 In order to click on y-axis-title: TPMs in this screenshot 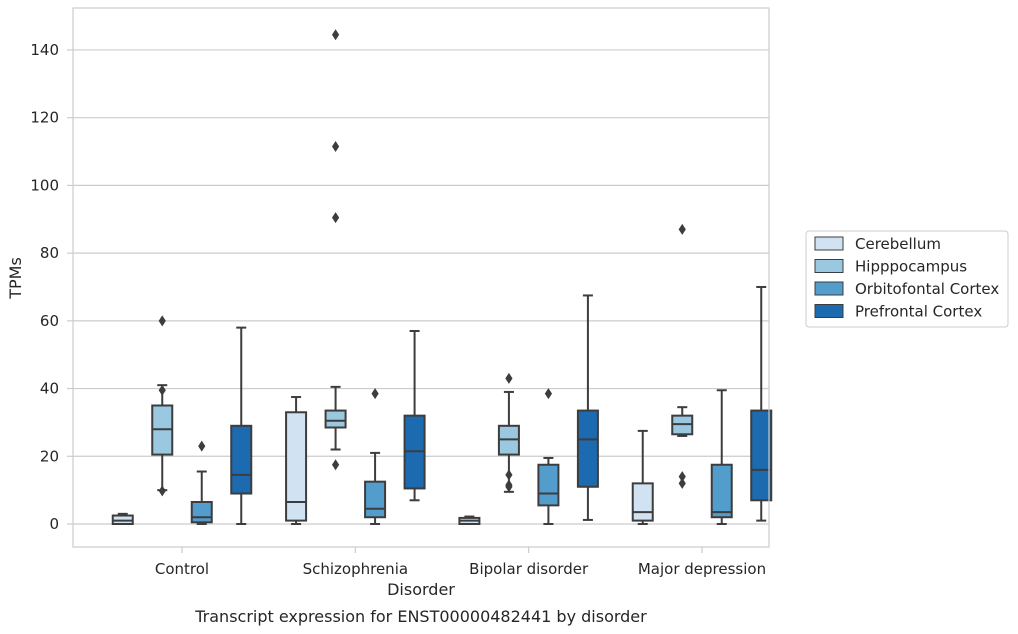, I will do `click(15, 278)`.